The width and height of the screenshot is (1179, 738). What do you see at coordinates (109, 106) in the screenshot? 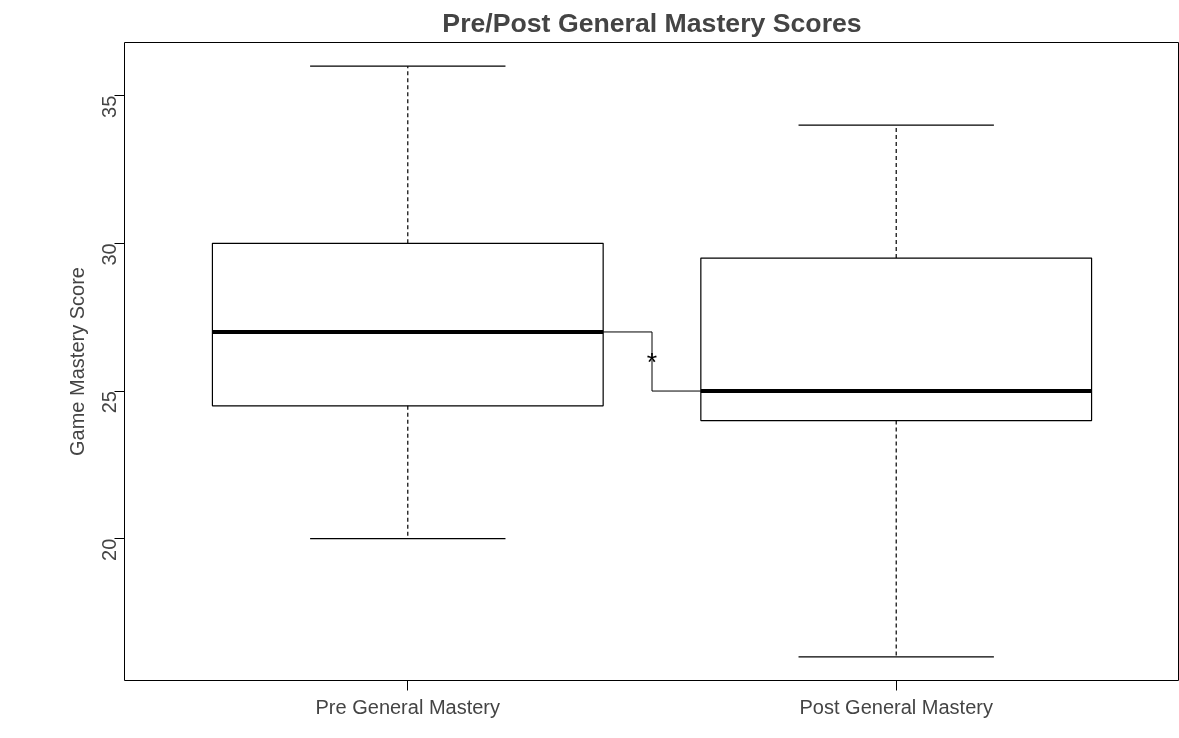
I see `y-tick-label: 35` at bounding box center [109, 106].